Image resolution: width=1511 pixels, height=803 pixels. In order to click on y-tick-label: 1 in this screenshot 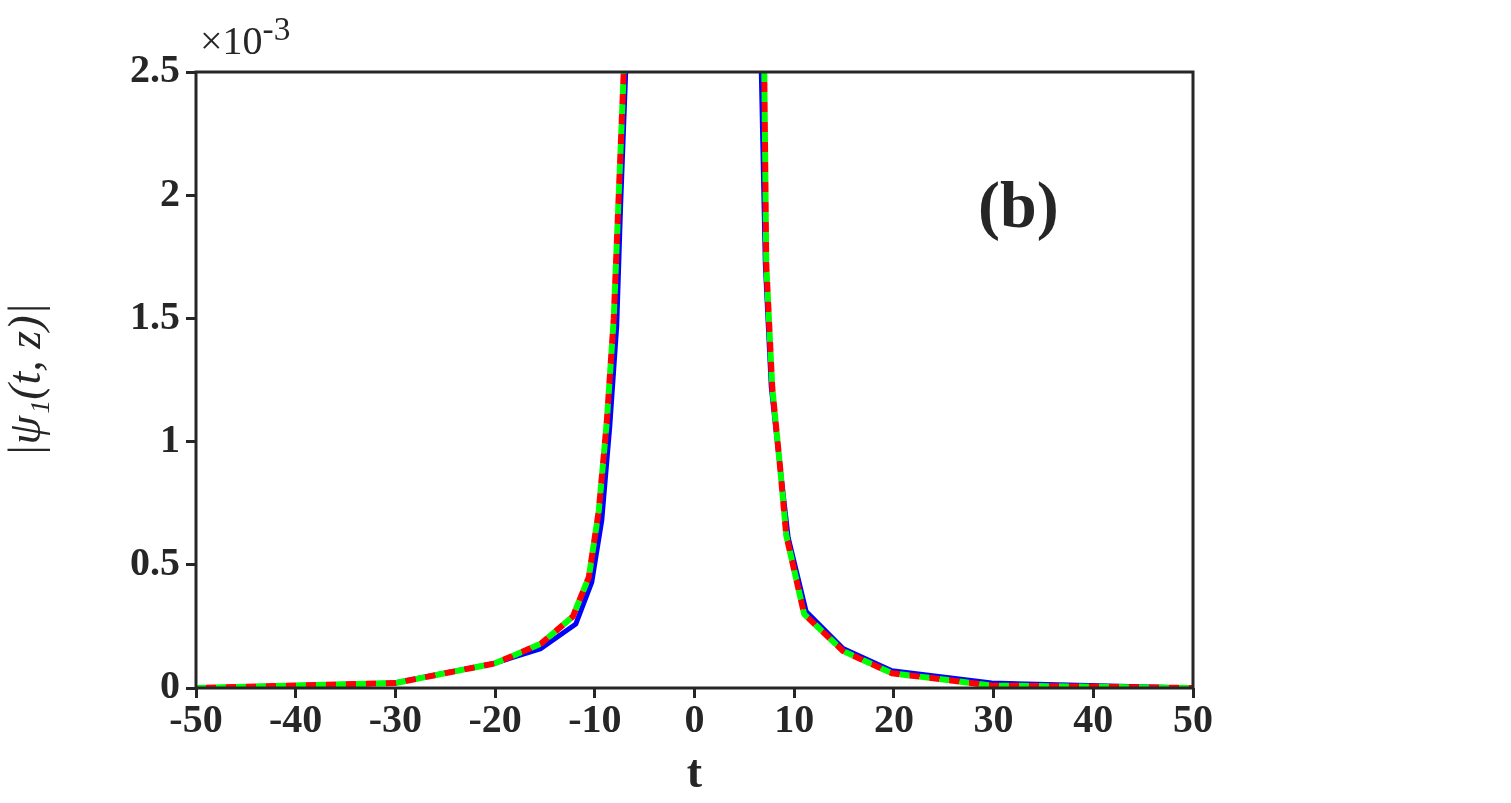, I will do `click(170, 438)`.